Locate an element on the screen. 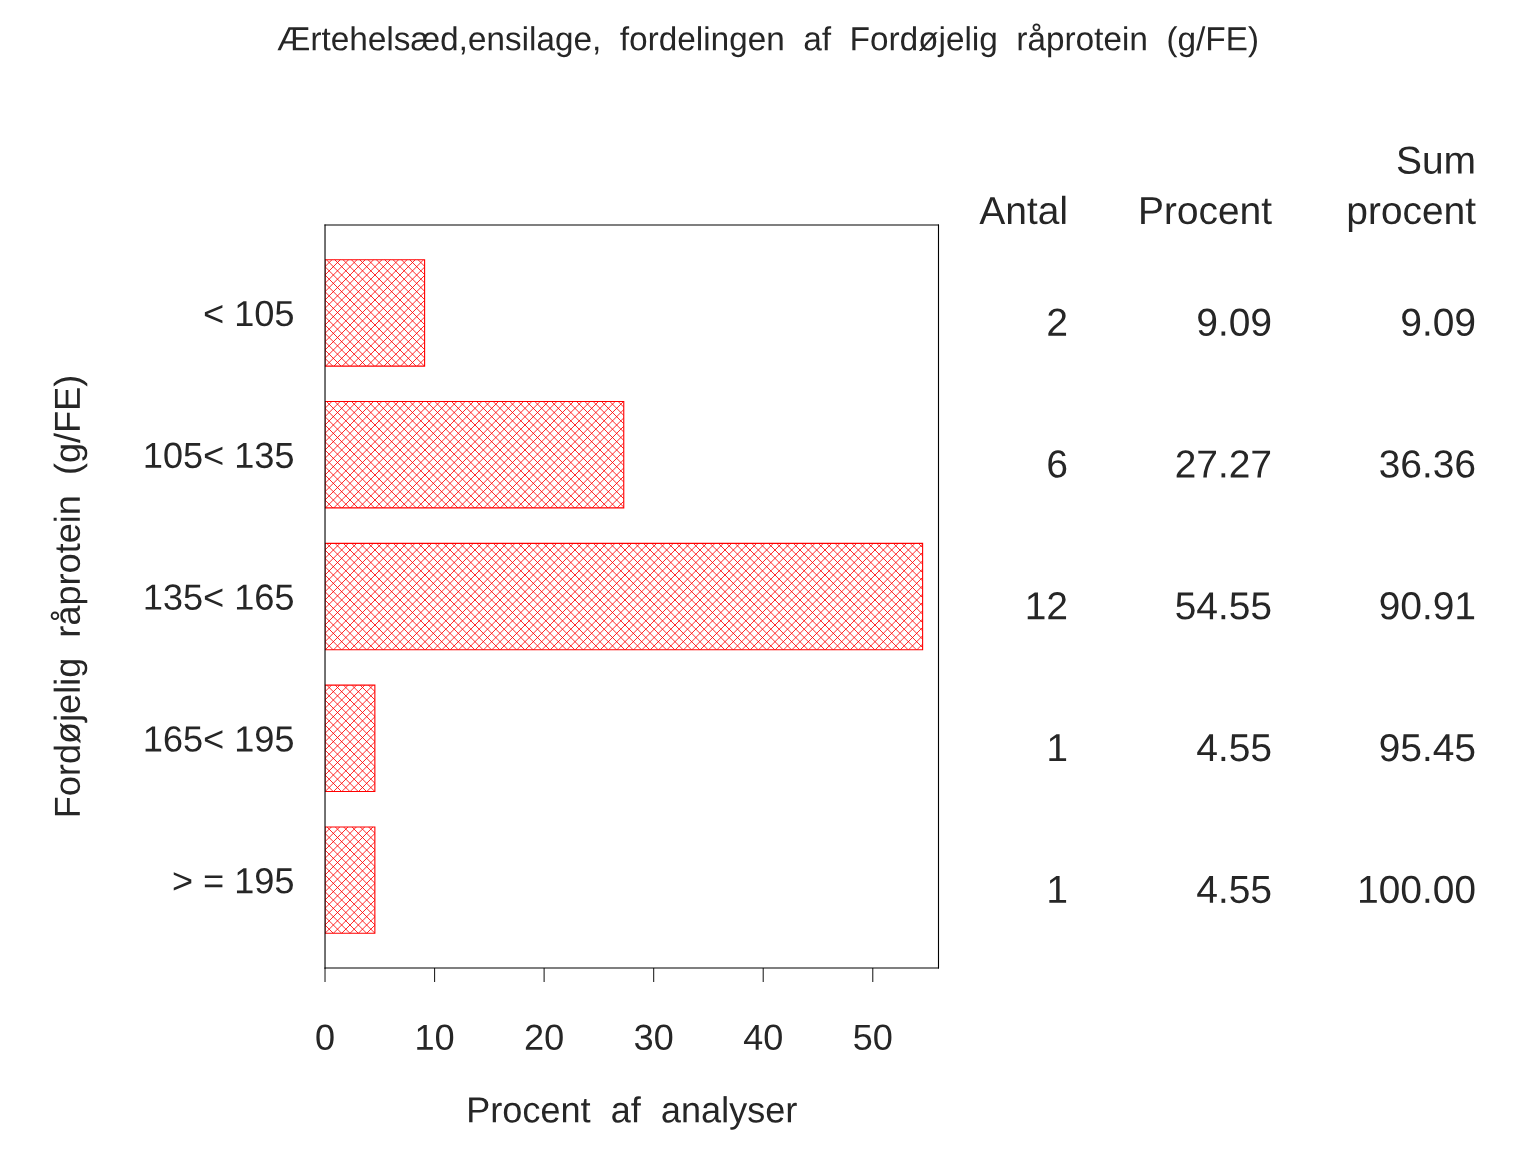 Image resolution: width=1536 pixels, height=1152 pixels. text: Procent is located at coordinates (1206, 211).